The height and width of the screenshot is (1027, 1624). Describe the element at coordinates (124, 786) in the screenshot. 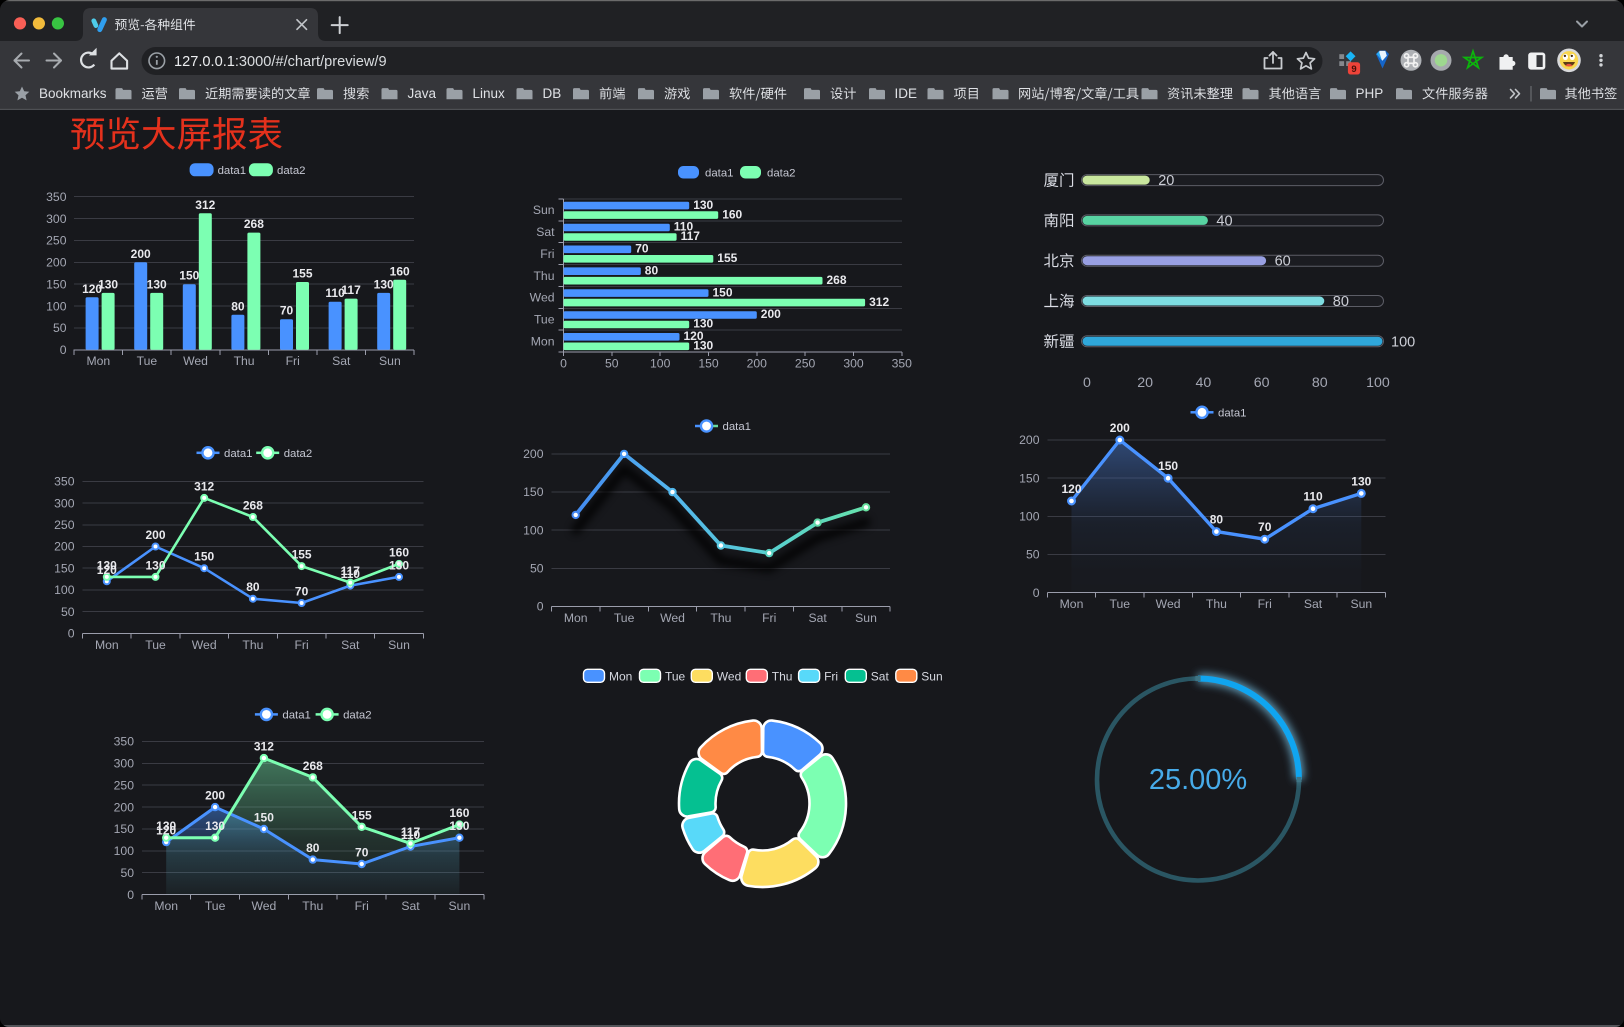

I see `svg-text: 250` at that location.